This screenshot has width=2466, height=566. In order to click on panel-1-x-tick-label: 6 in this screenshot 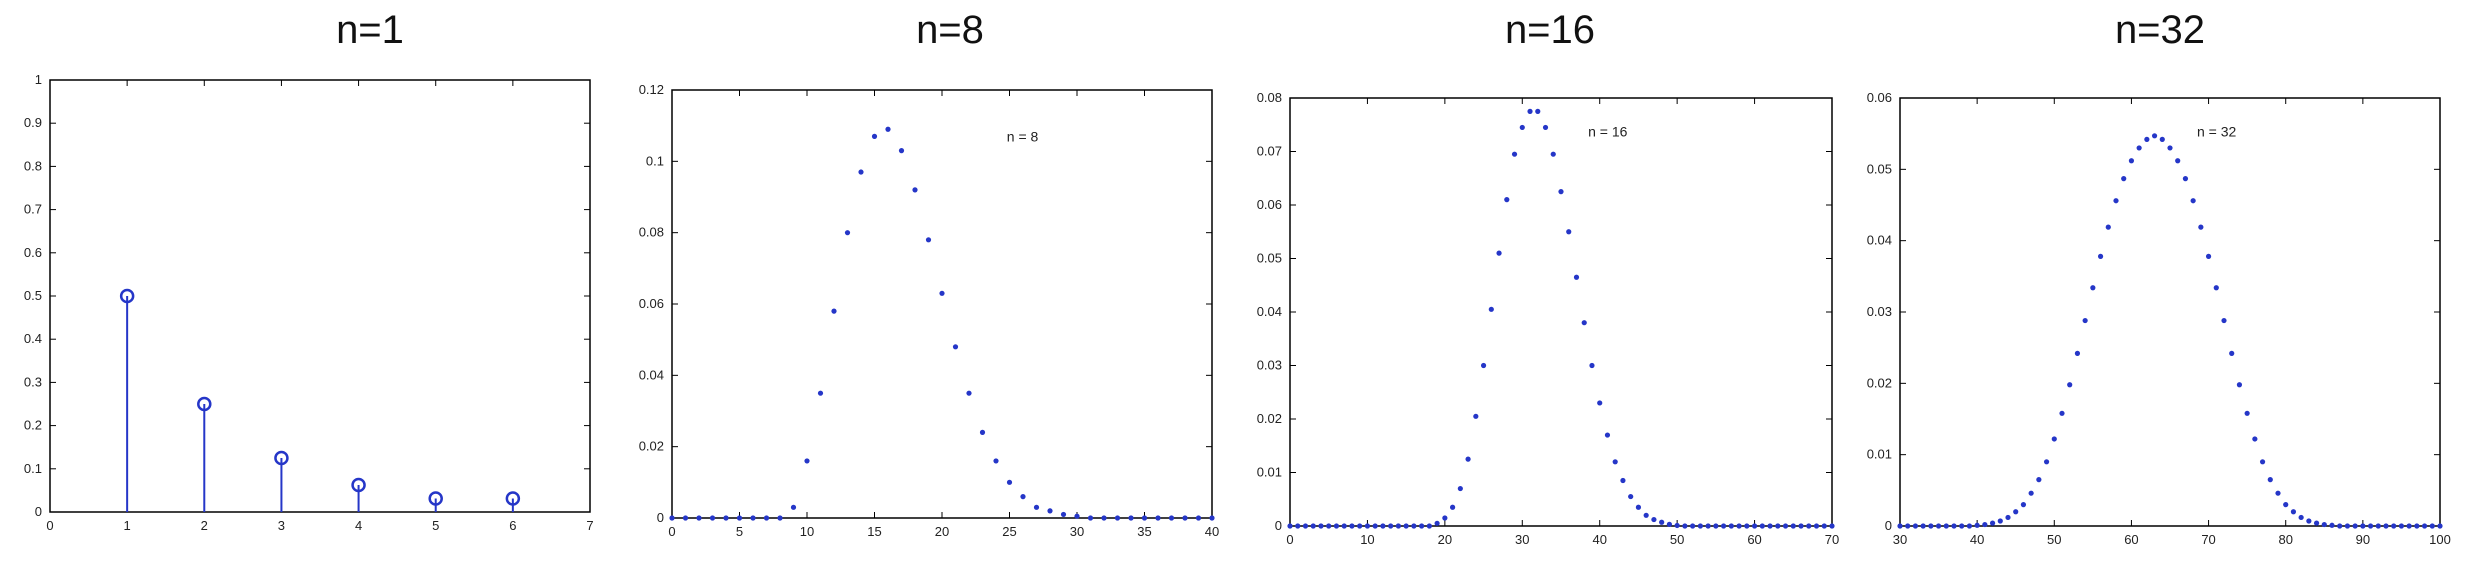, I will do `click(512, 525)`.